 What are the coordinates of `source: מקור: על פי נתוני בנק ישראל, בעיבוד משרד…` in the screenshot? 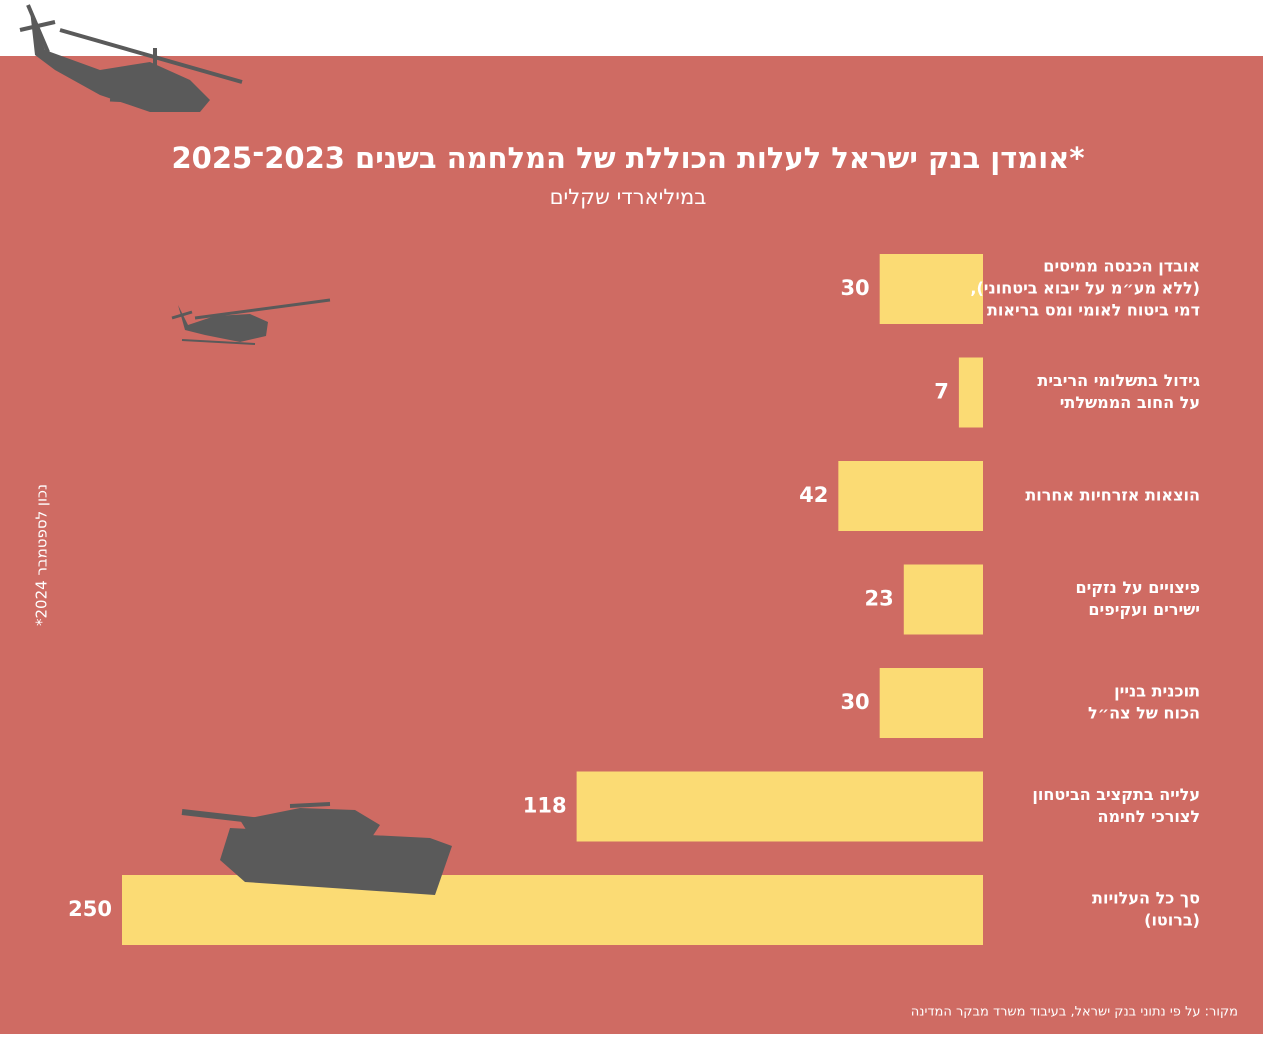 It's located at (1074, 1012).